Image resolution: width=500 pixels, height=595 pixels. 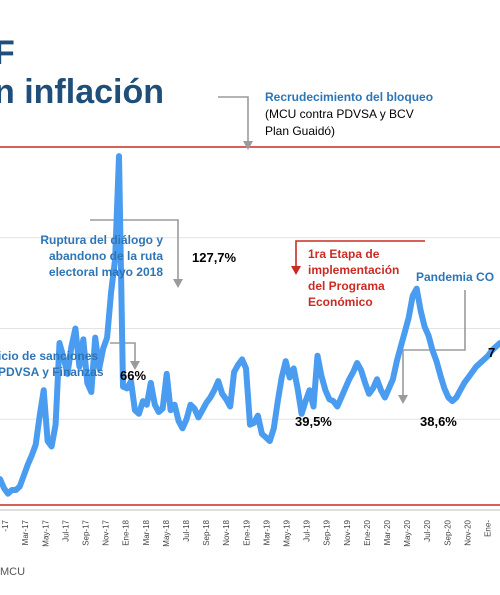 I want to click on x-tick-label: Mar-18, so click(x=146, y=532).